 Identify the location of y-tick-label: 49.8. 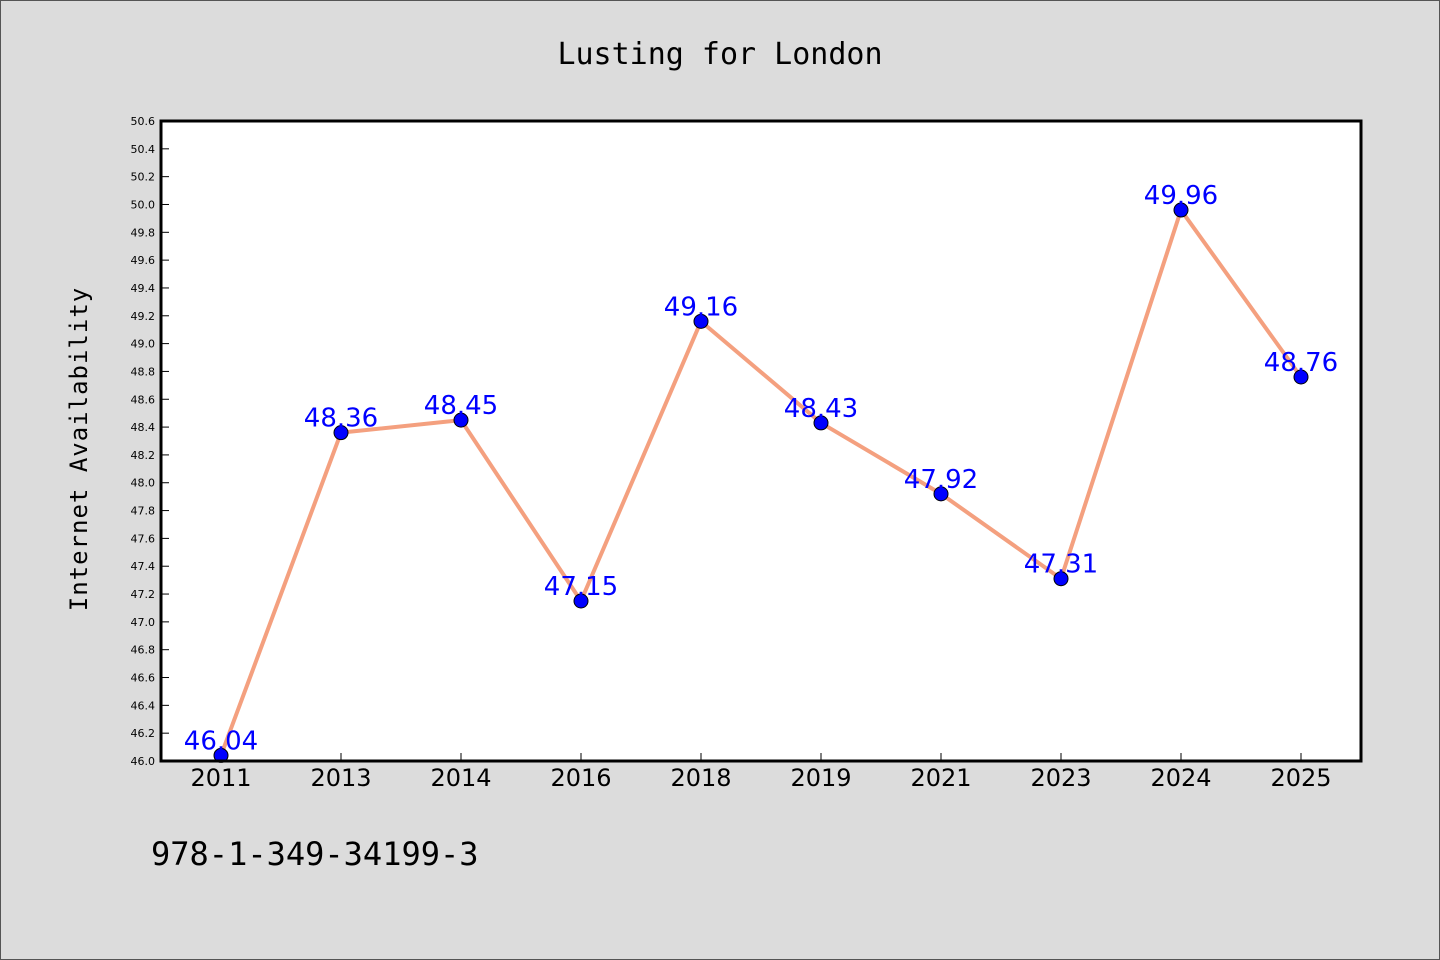
(143, 232).